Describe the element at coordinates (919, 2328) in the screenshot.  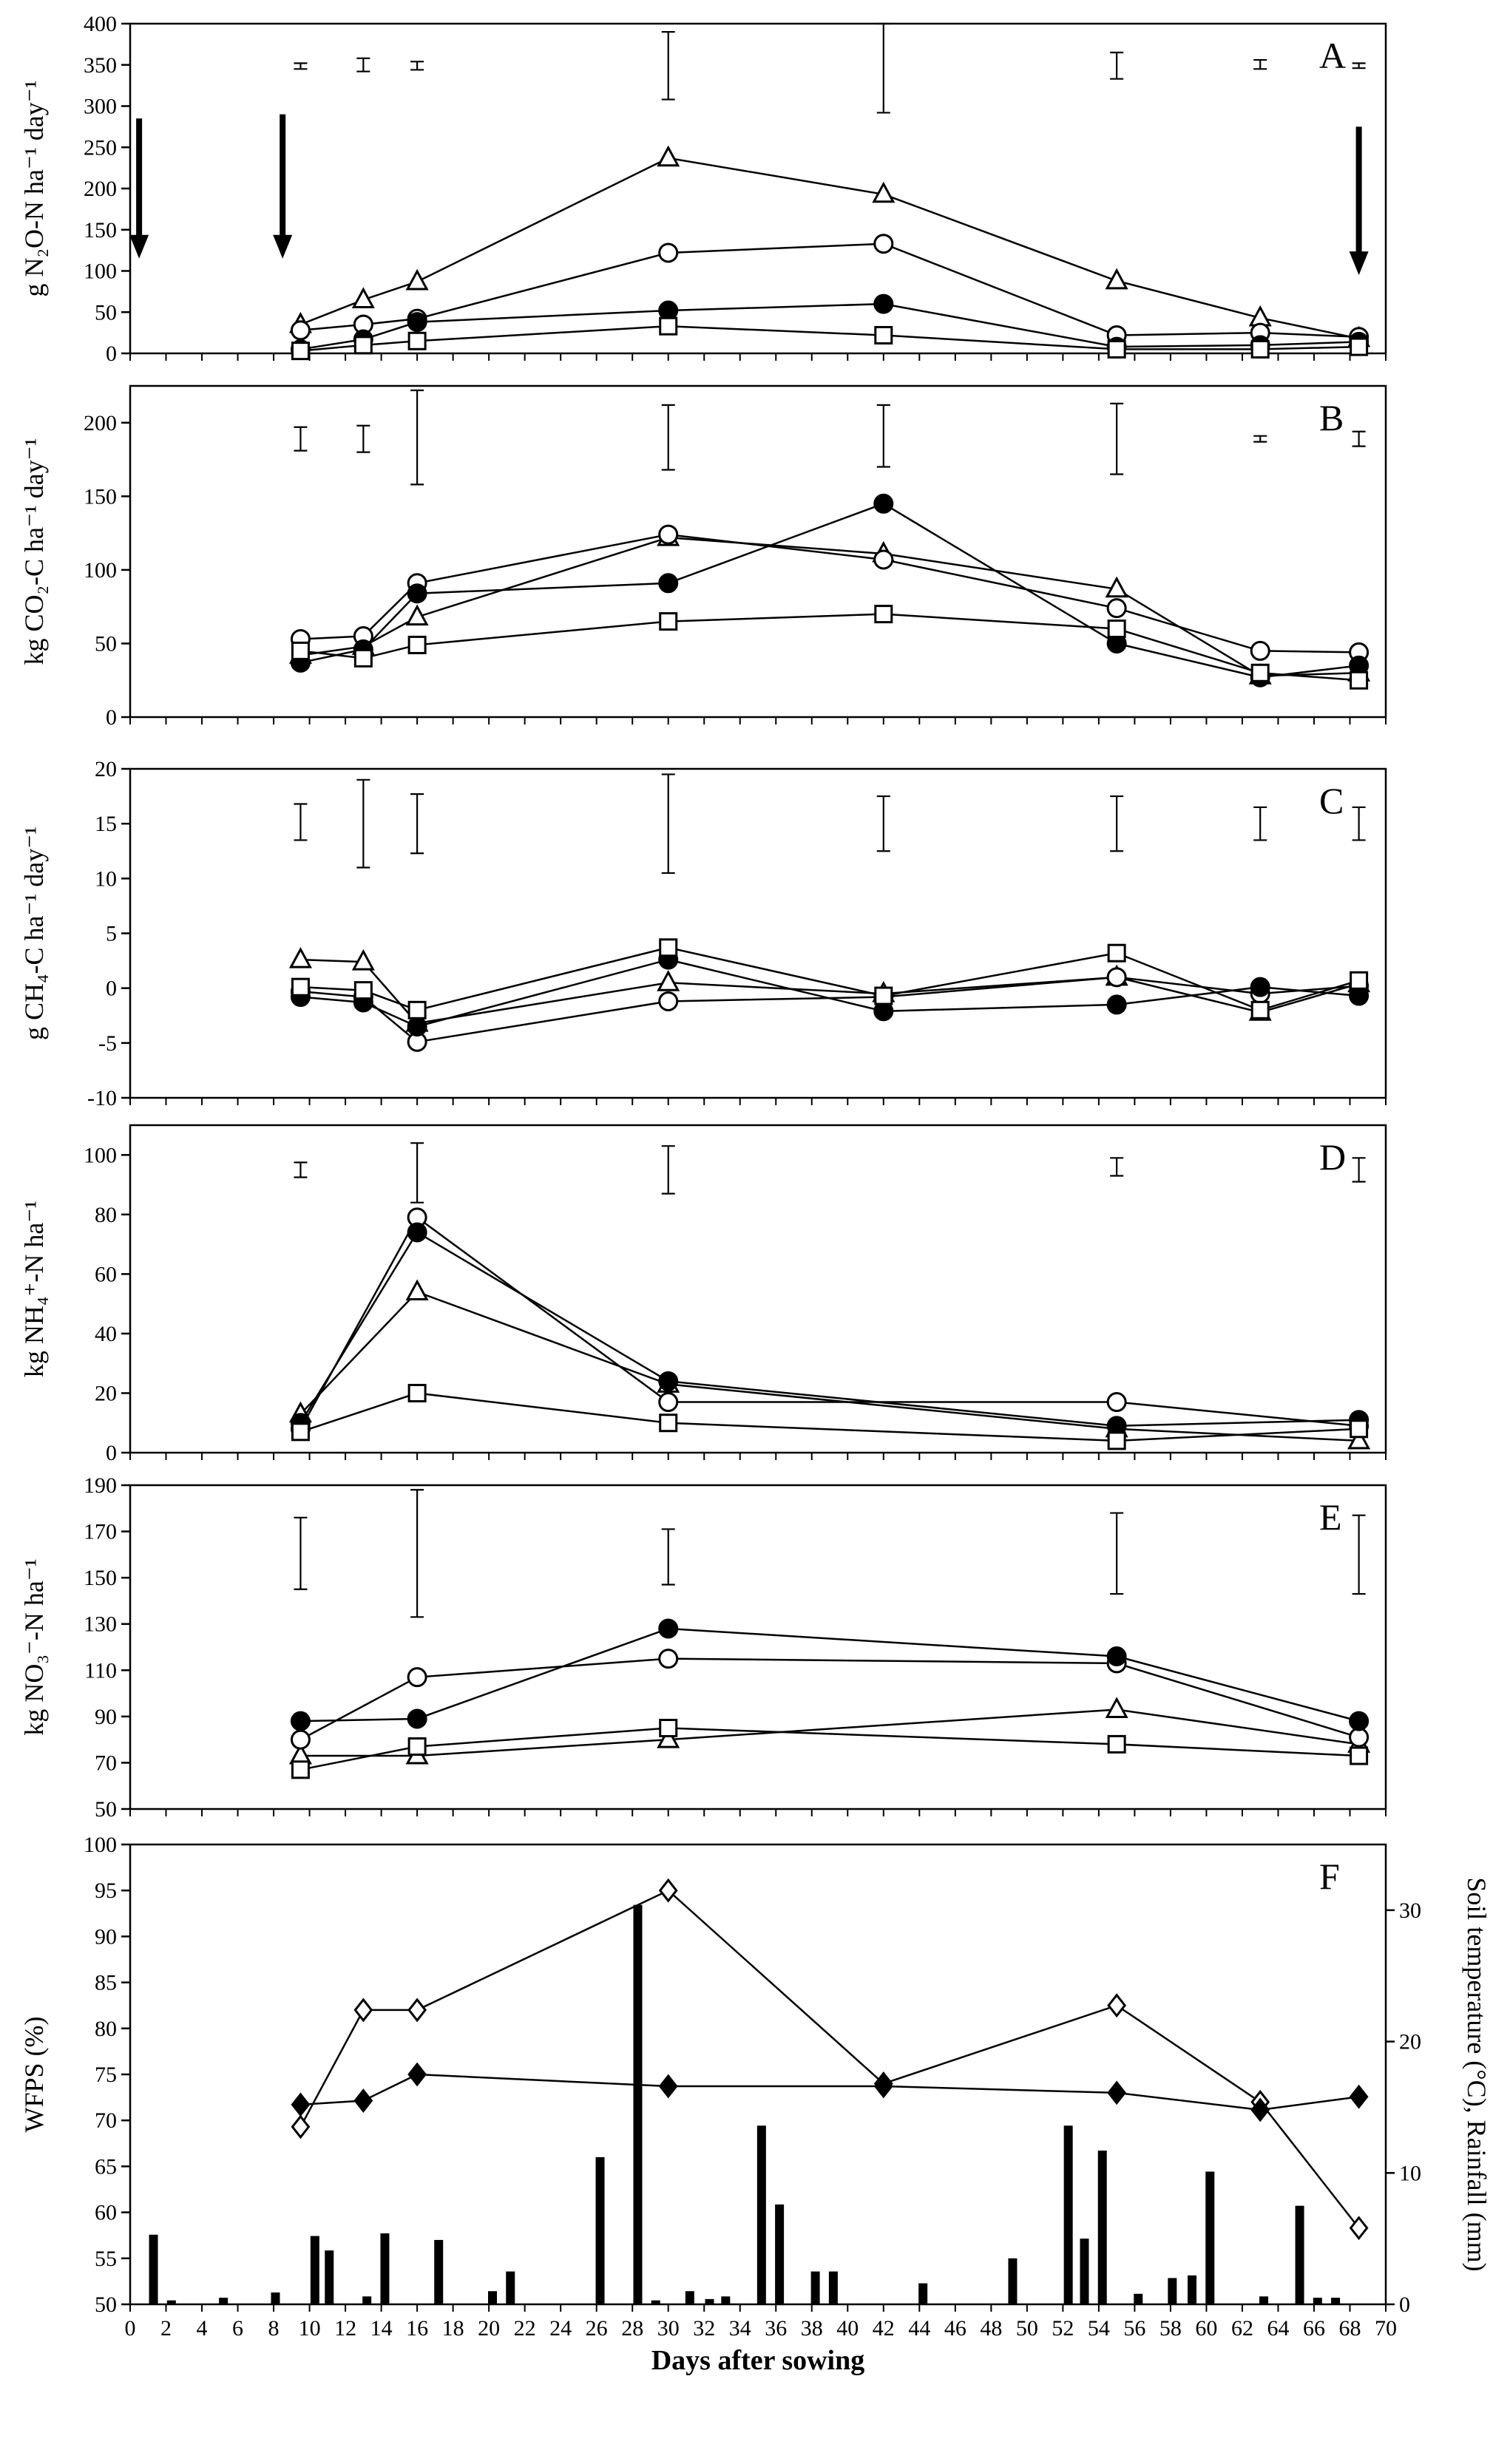
I see `x-tick-label: 44` at that location.